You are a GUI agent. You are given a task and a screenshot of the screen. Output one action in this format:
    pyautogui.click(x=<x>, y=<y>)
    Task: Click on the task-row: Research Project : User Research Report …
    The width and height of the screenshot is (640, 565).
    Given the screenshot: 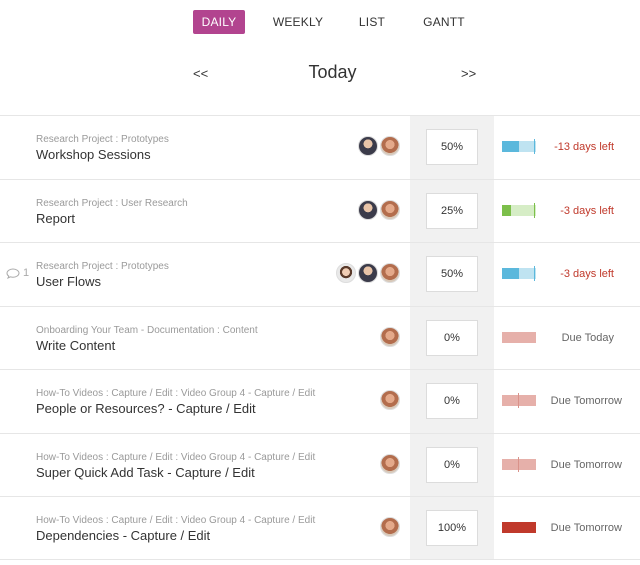 What is the action you would take?
    pyautogui.click(x=320, y=210)
    